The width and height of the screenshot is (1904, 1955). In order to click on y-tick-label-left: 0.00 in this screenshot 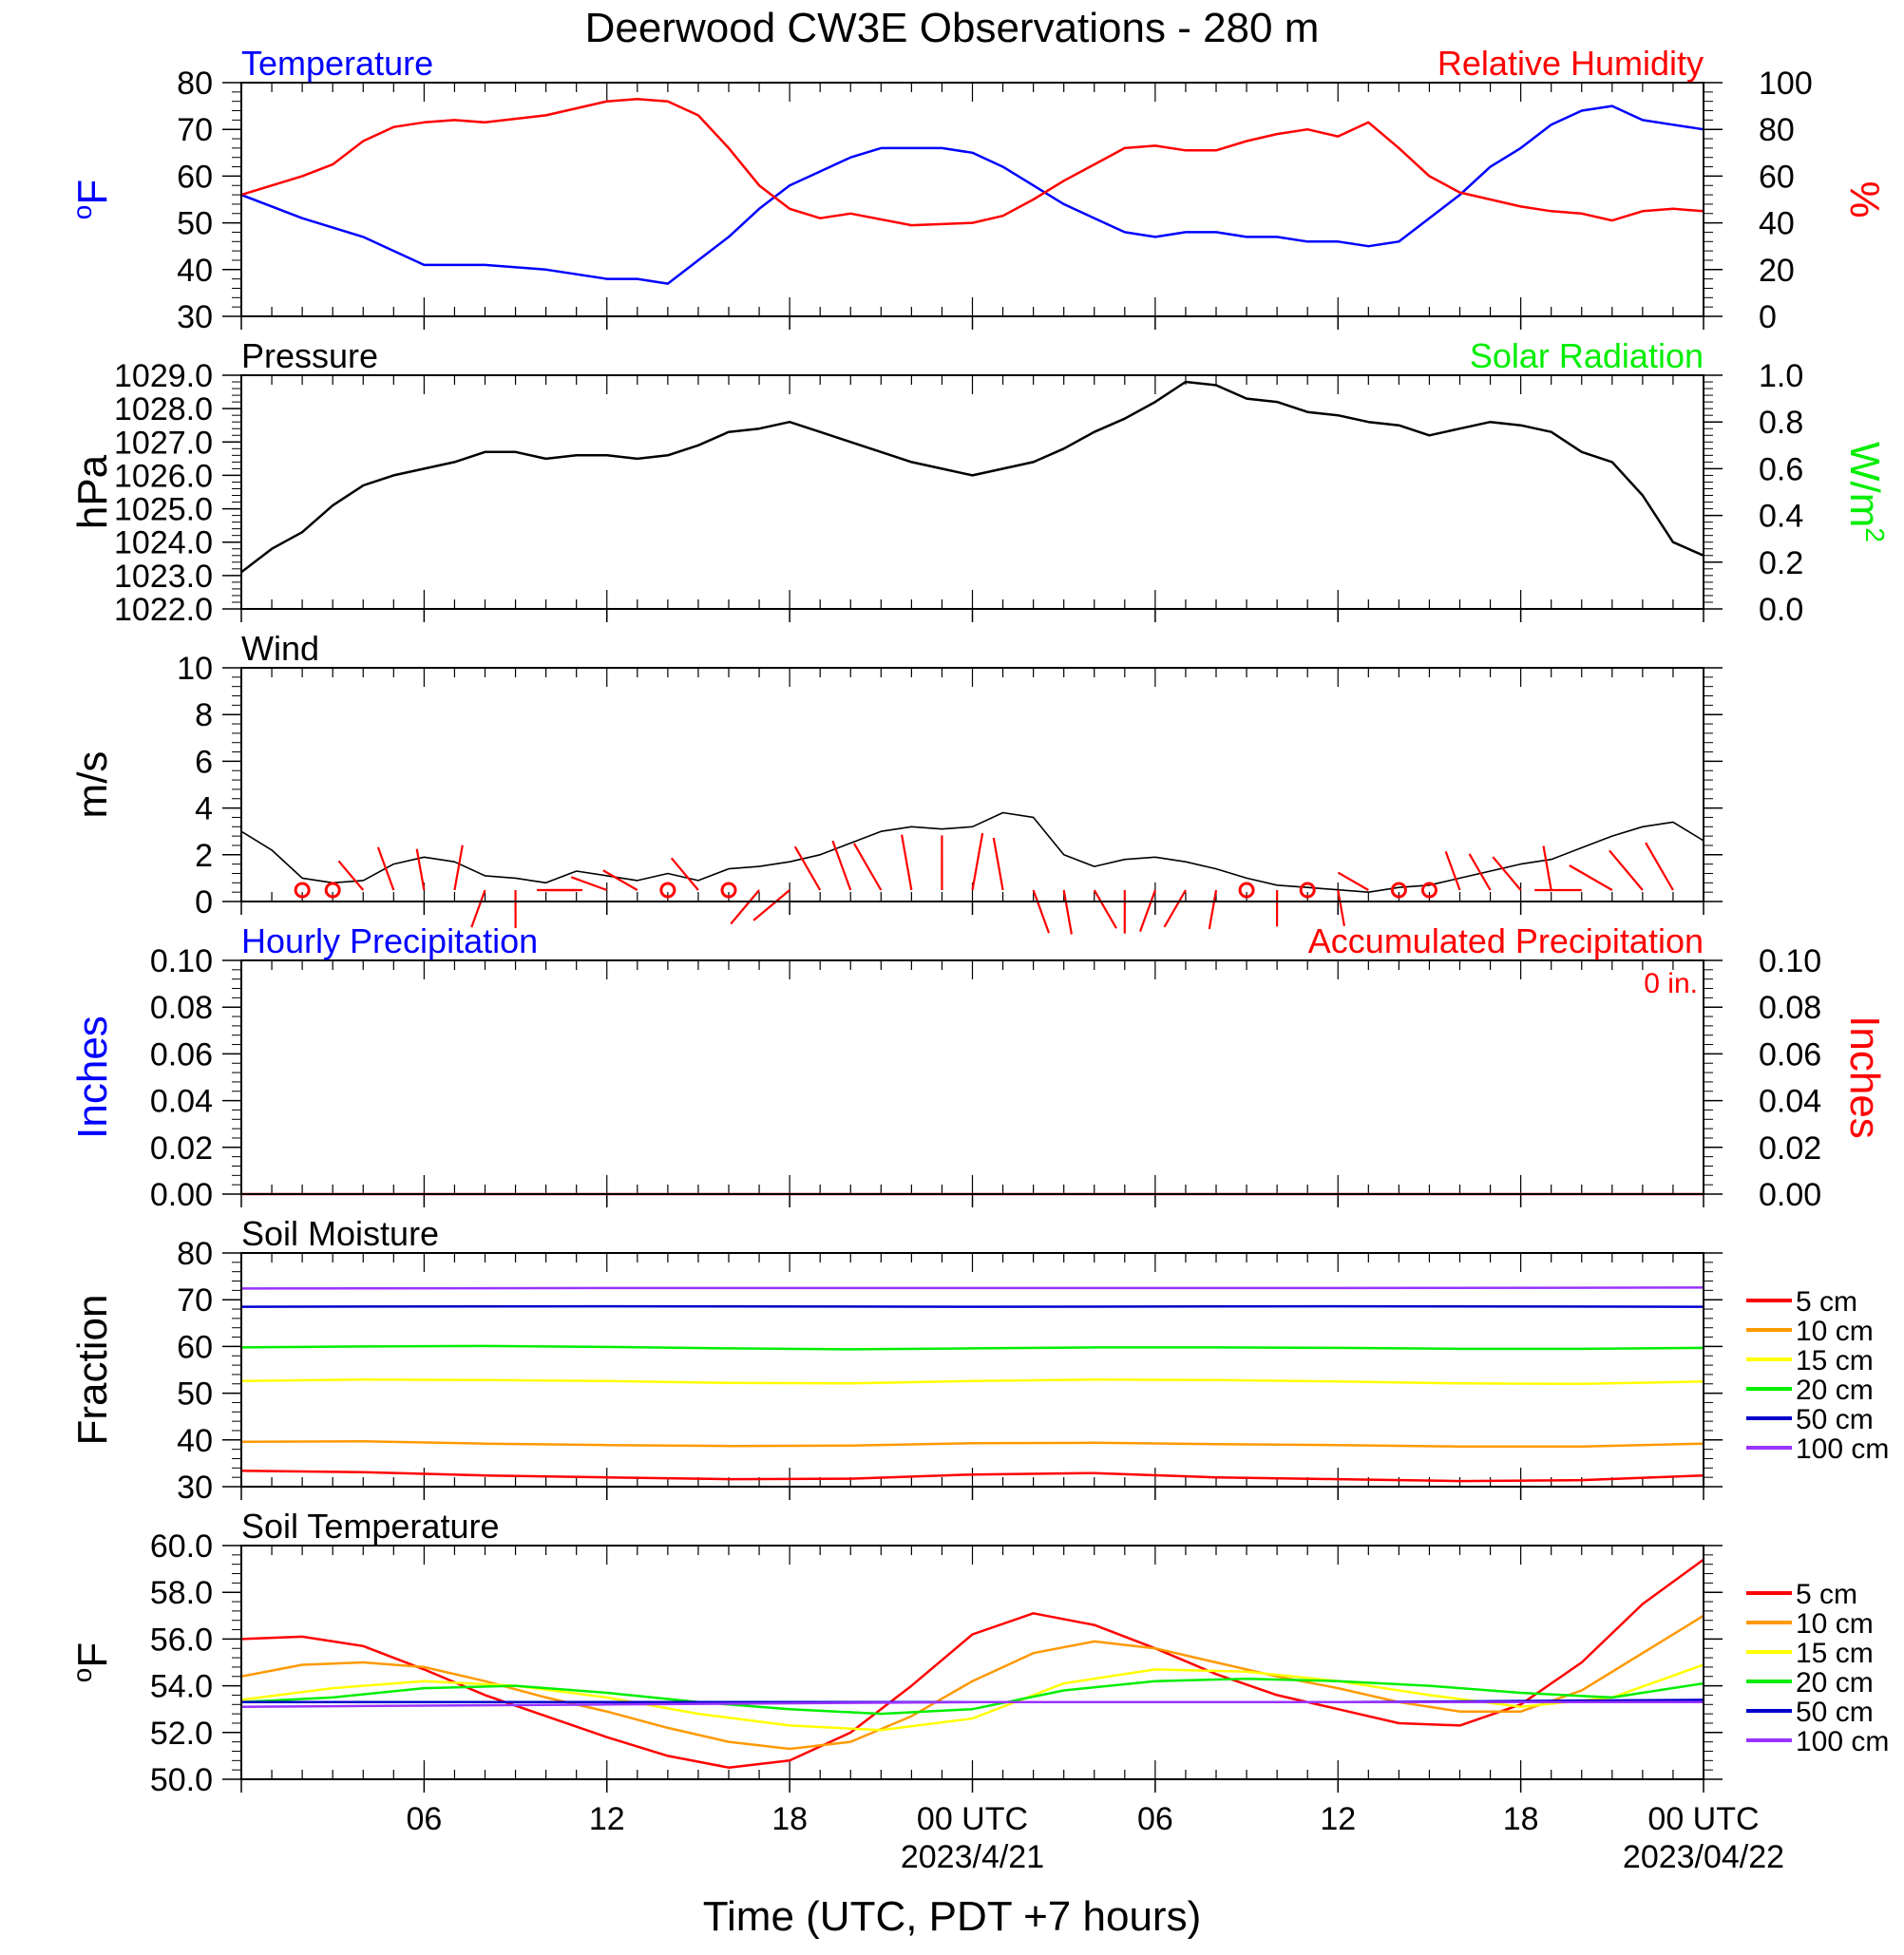, I will do `click(181, 1195)`.